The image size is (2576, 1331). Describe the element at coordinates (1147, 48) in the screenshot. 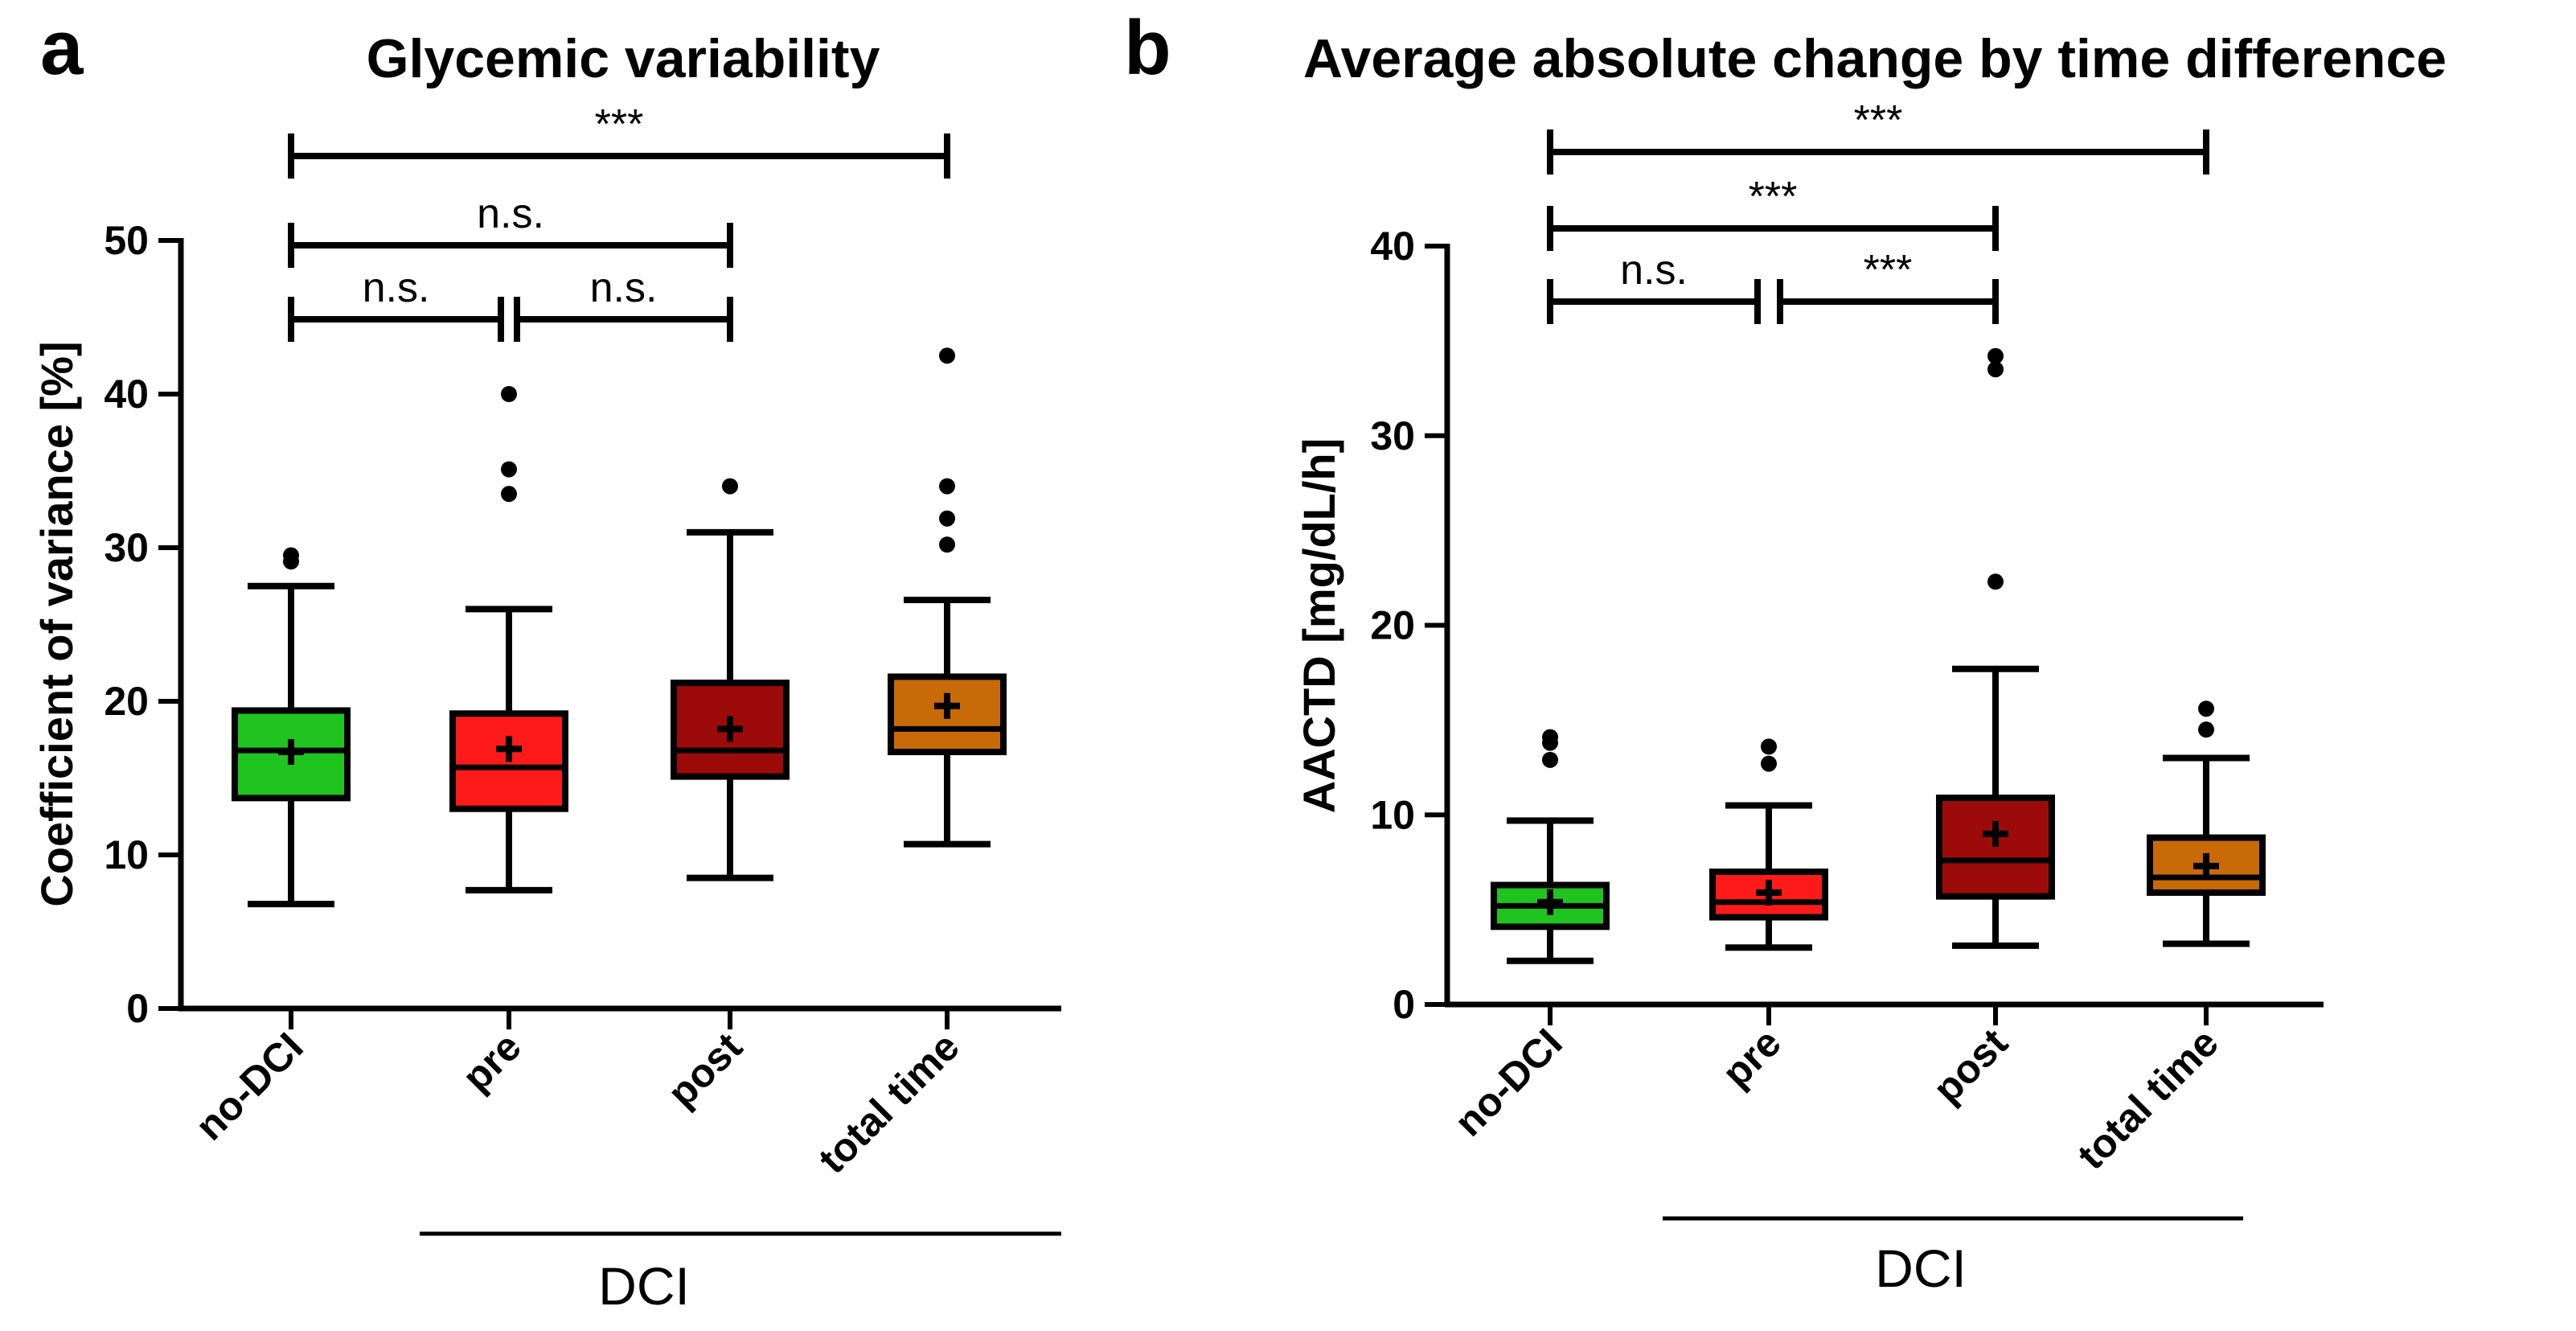

I see `panel-letter: b` at that location.